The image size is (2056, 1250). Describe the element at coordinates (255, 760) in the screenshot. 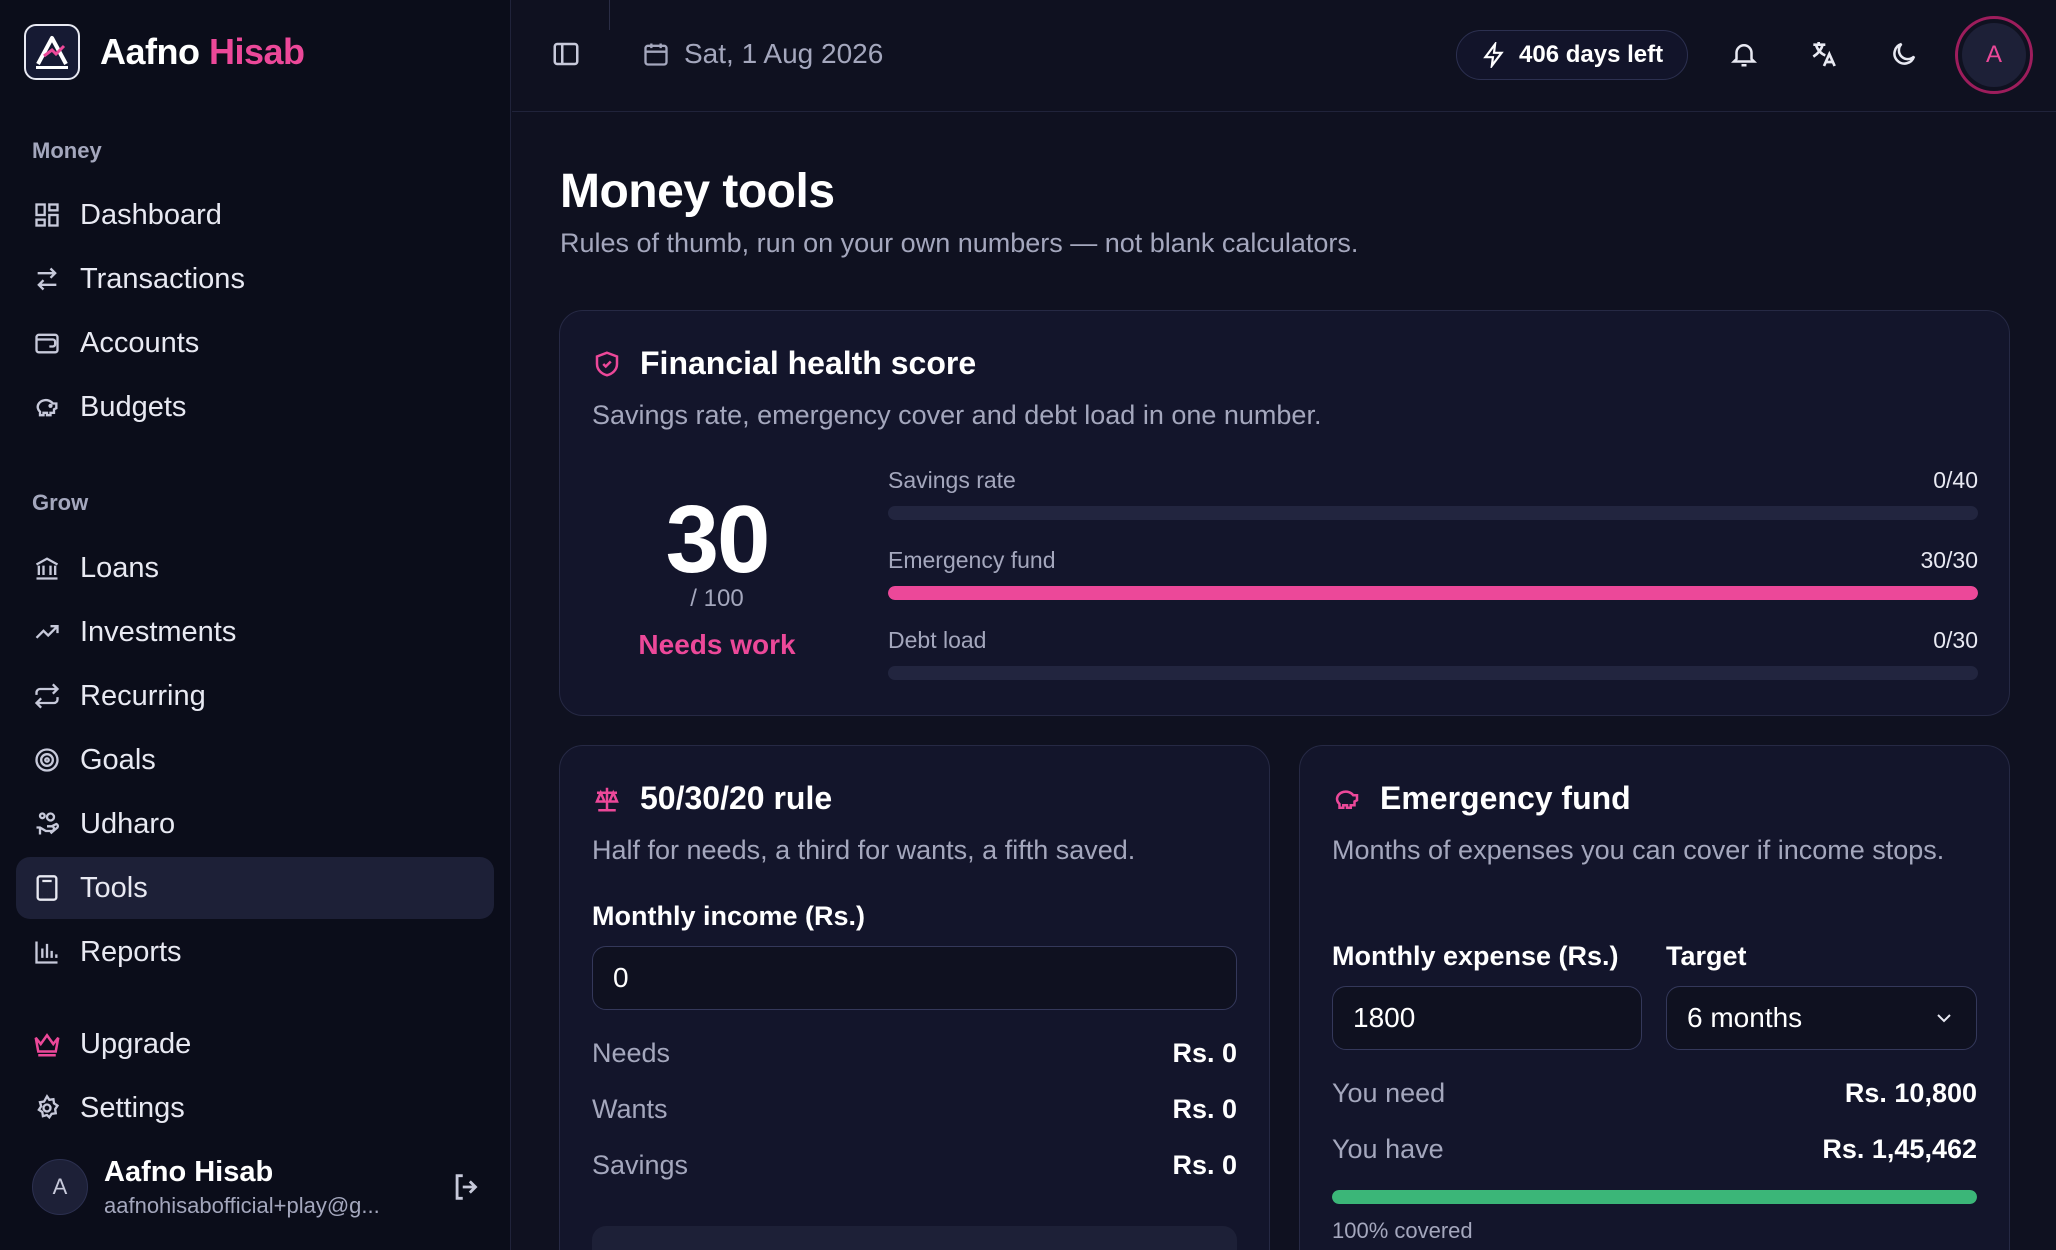

I see `sidebar-item-goals: Goals` at that location.